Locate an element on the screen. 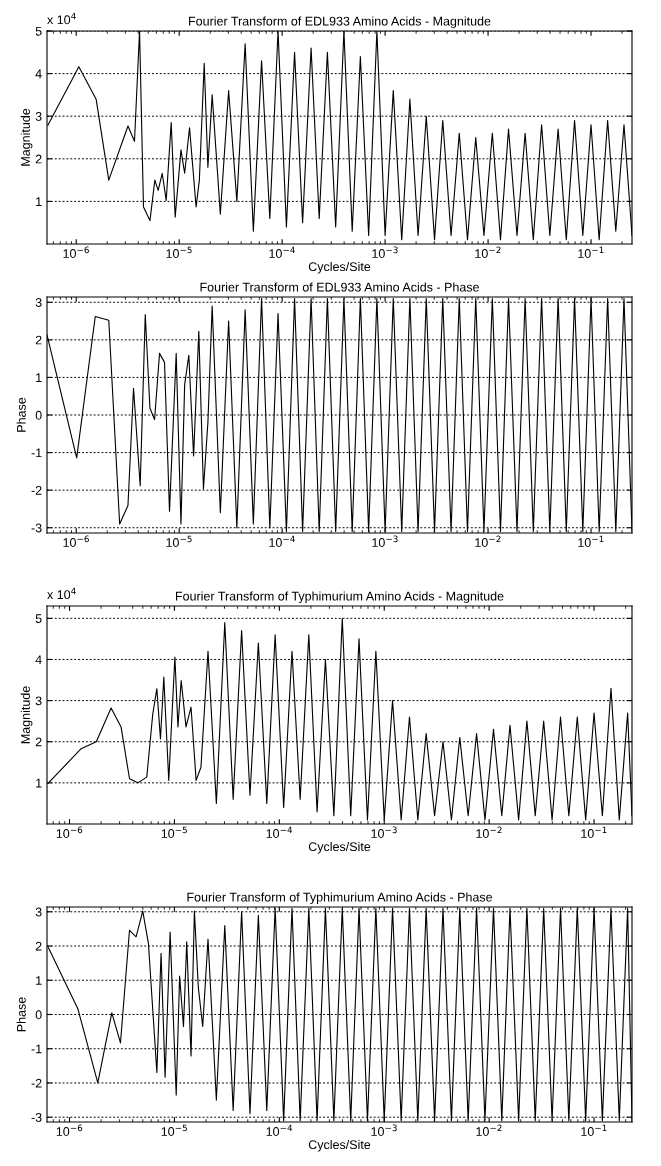 Image resolution: width=661 pixels, height=1166 pixels. chart-title: Fourier Transform of Typhimurium Amino Acids - Magnitude is located at coordinates (340, 597).